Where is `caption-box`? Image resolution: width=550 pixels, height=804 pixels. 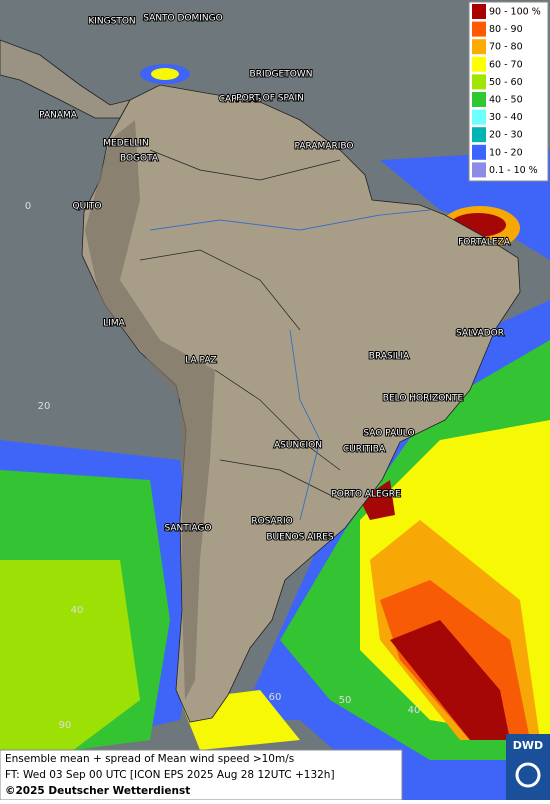
caption-box is located at coordinates (201, 775).